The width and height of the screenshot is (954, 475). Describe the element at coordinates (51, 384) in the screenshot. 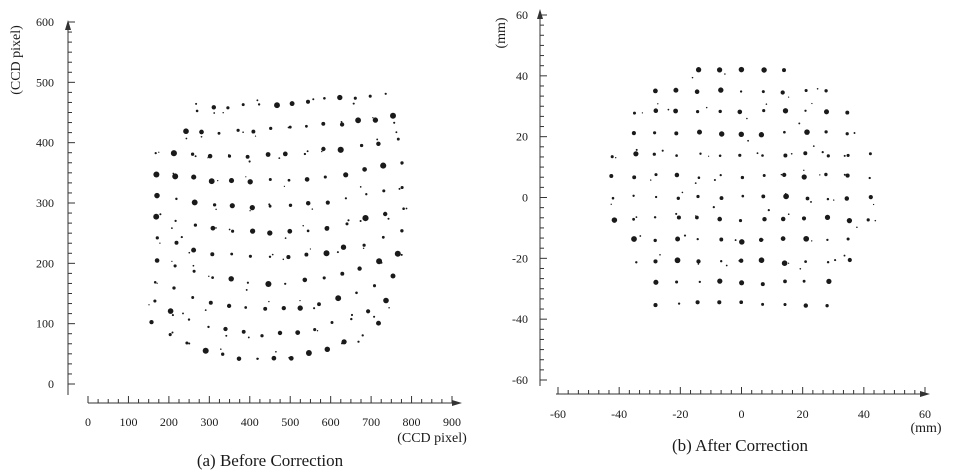

I see `before-correction-y-tick-label: 0` at that location.